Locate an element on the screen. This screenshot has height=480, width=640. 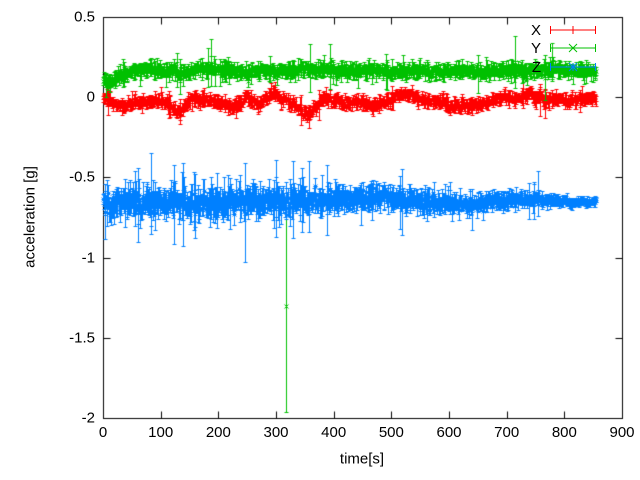
x-tick-label: 100 is located at coordinates (161, 432).